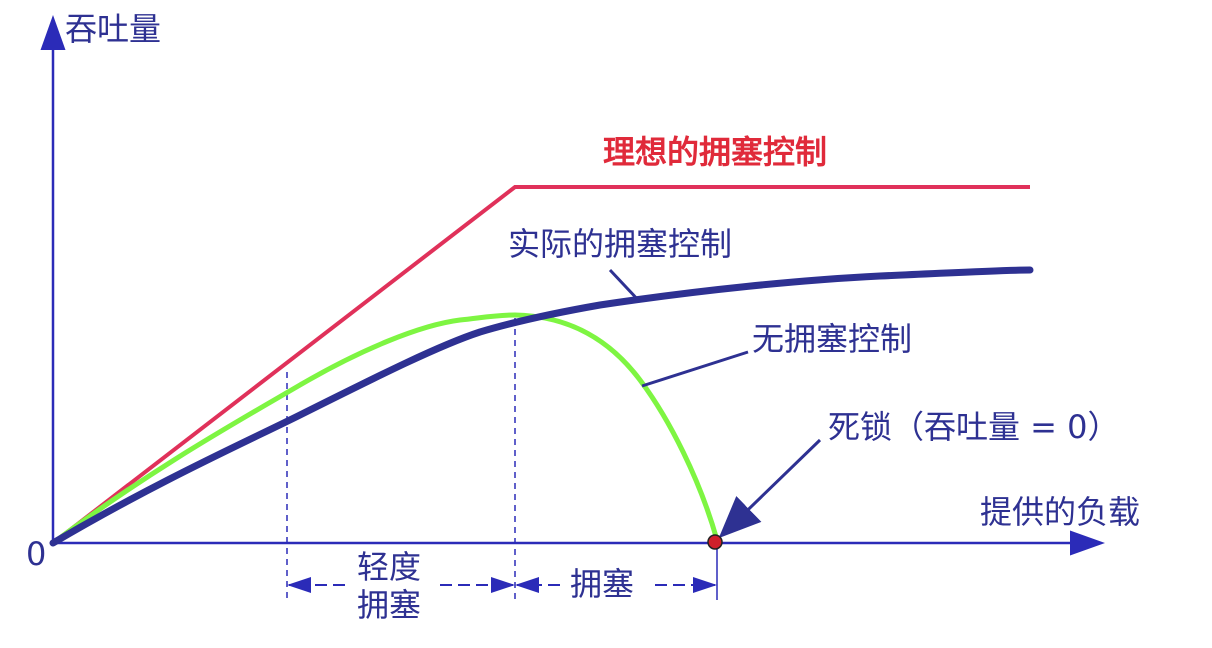 This screenshot has height=648, width=1212. What do you see at coordinates (602, 584) in the screenshot?
I see `congestion-label: 拥塞` at bounding box center [602, 584].